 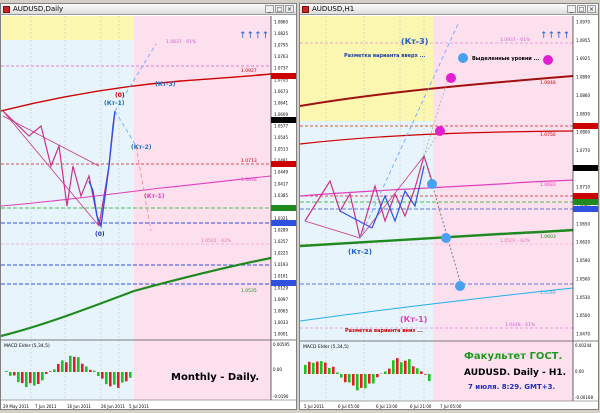 What do you see at coordinates (583, 223) in the screenshot?
I see `price-tick-label: 1.0650` at bounding box center [583, 223].